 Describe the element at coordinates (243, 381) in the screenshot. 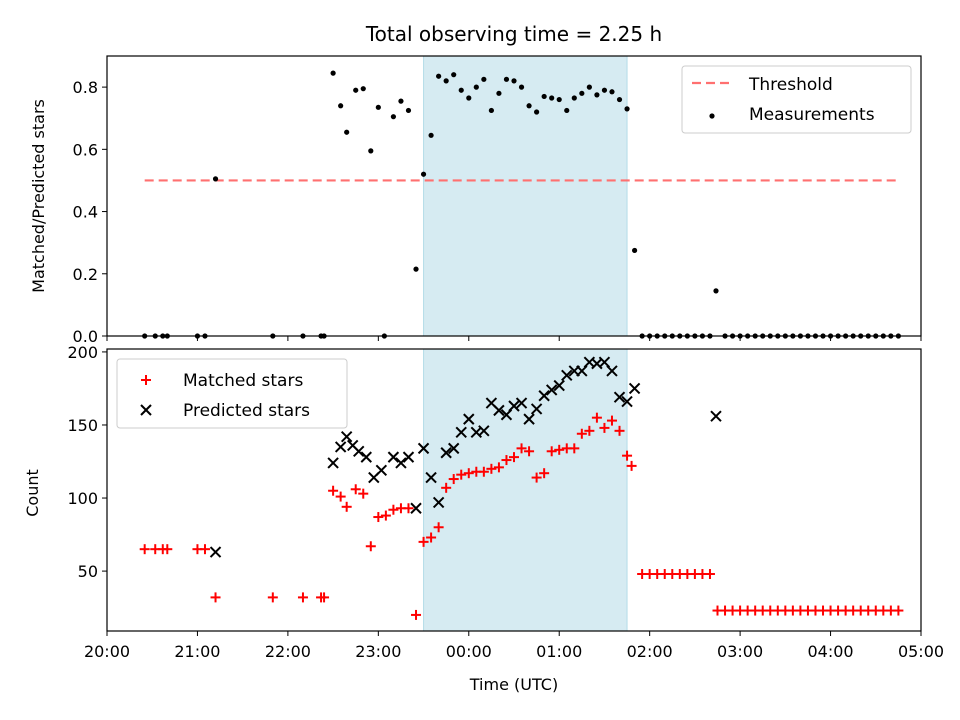

I see `matched-legend-label: Matched stars` at that location.